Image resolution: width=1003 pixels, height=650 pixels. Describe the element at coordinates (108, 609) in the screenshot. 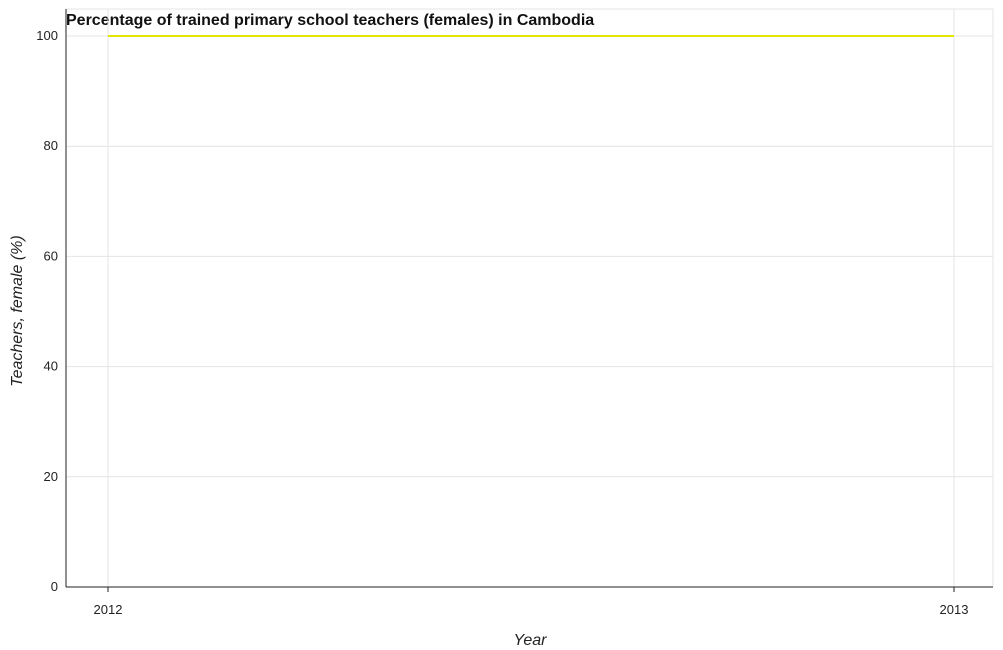

I see `x-tick-label: 2012` at that location.